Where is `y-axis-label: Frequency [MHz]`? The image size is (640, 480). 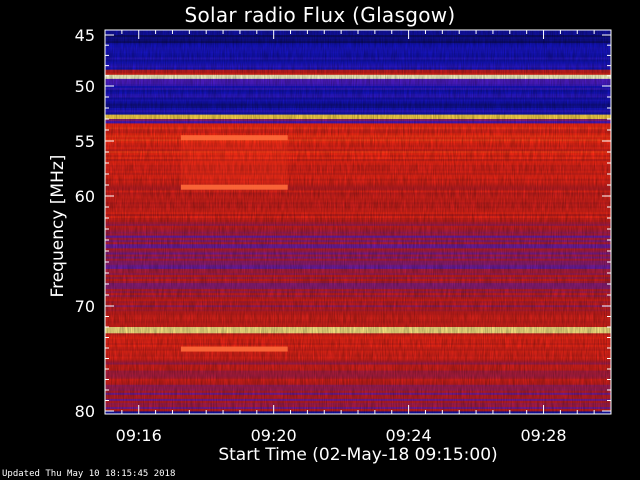
y-axis-label: Frequency [MHz] is located at coordinates (58, 226).